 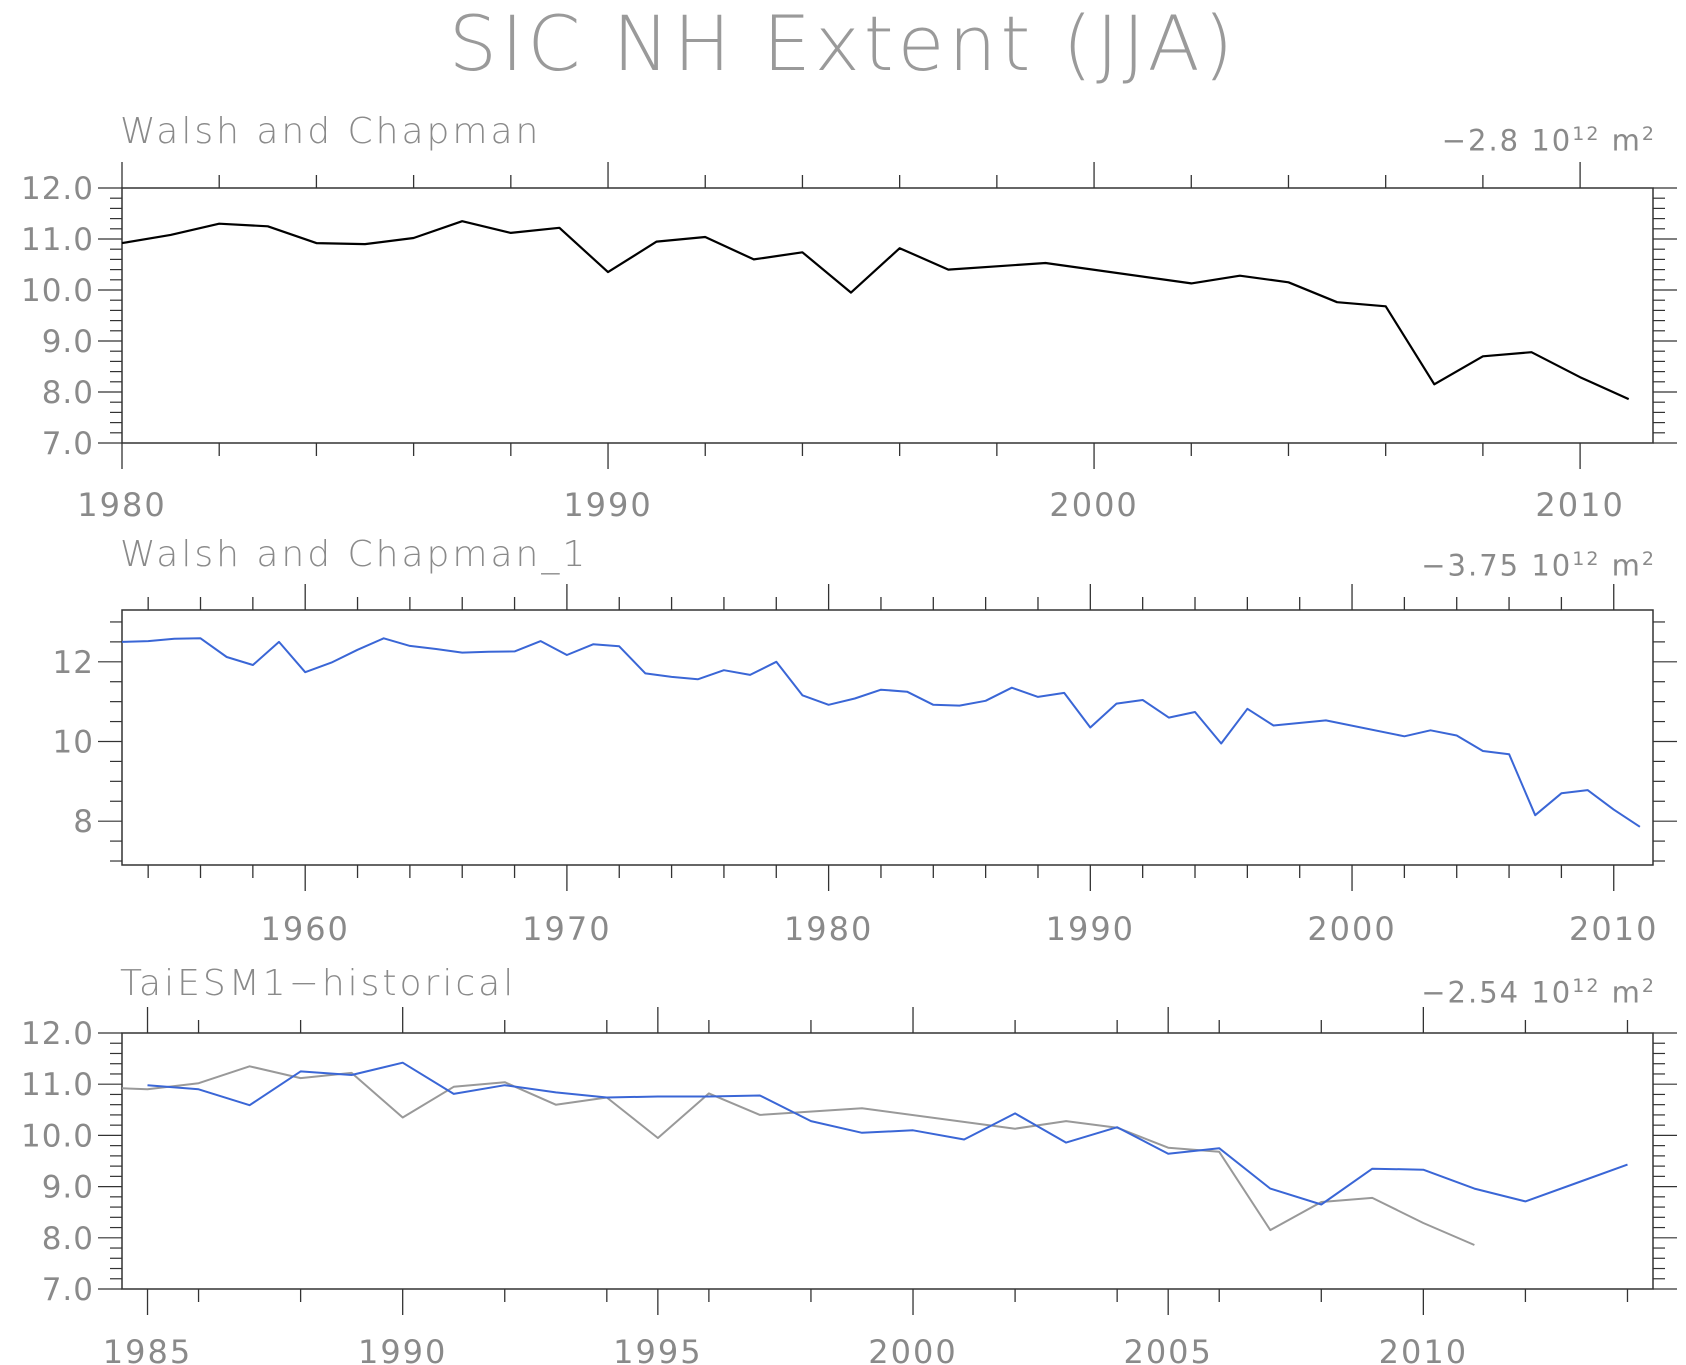 What do you see at coordinates (68, 1188) in the screenshot?
I see `panel-3-ytick-label: 9.0` at bounding box center [68, 1188].